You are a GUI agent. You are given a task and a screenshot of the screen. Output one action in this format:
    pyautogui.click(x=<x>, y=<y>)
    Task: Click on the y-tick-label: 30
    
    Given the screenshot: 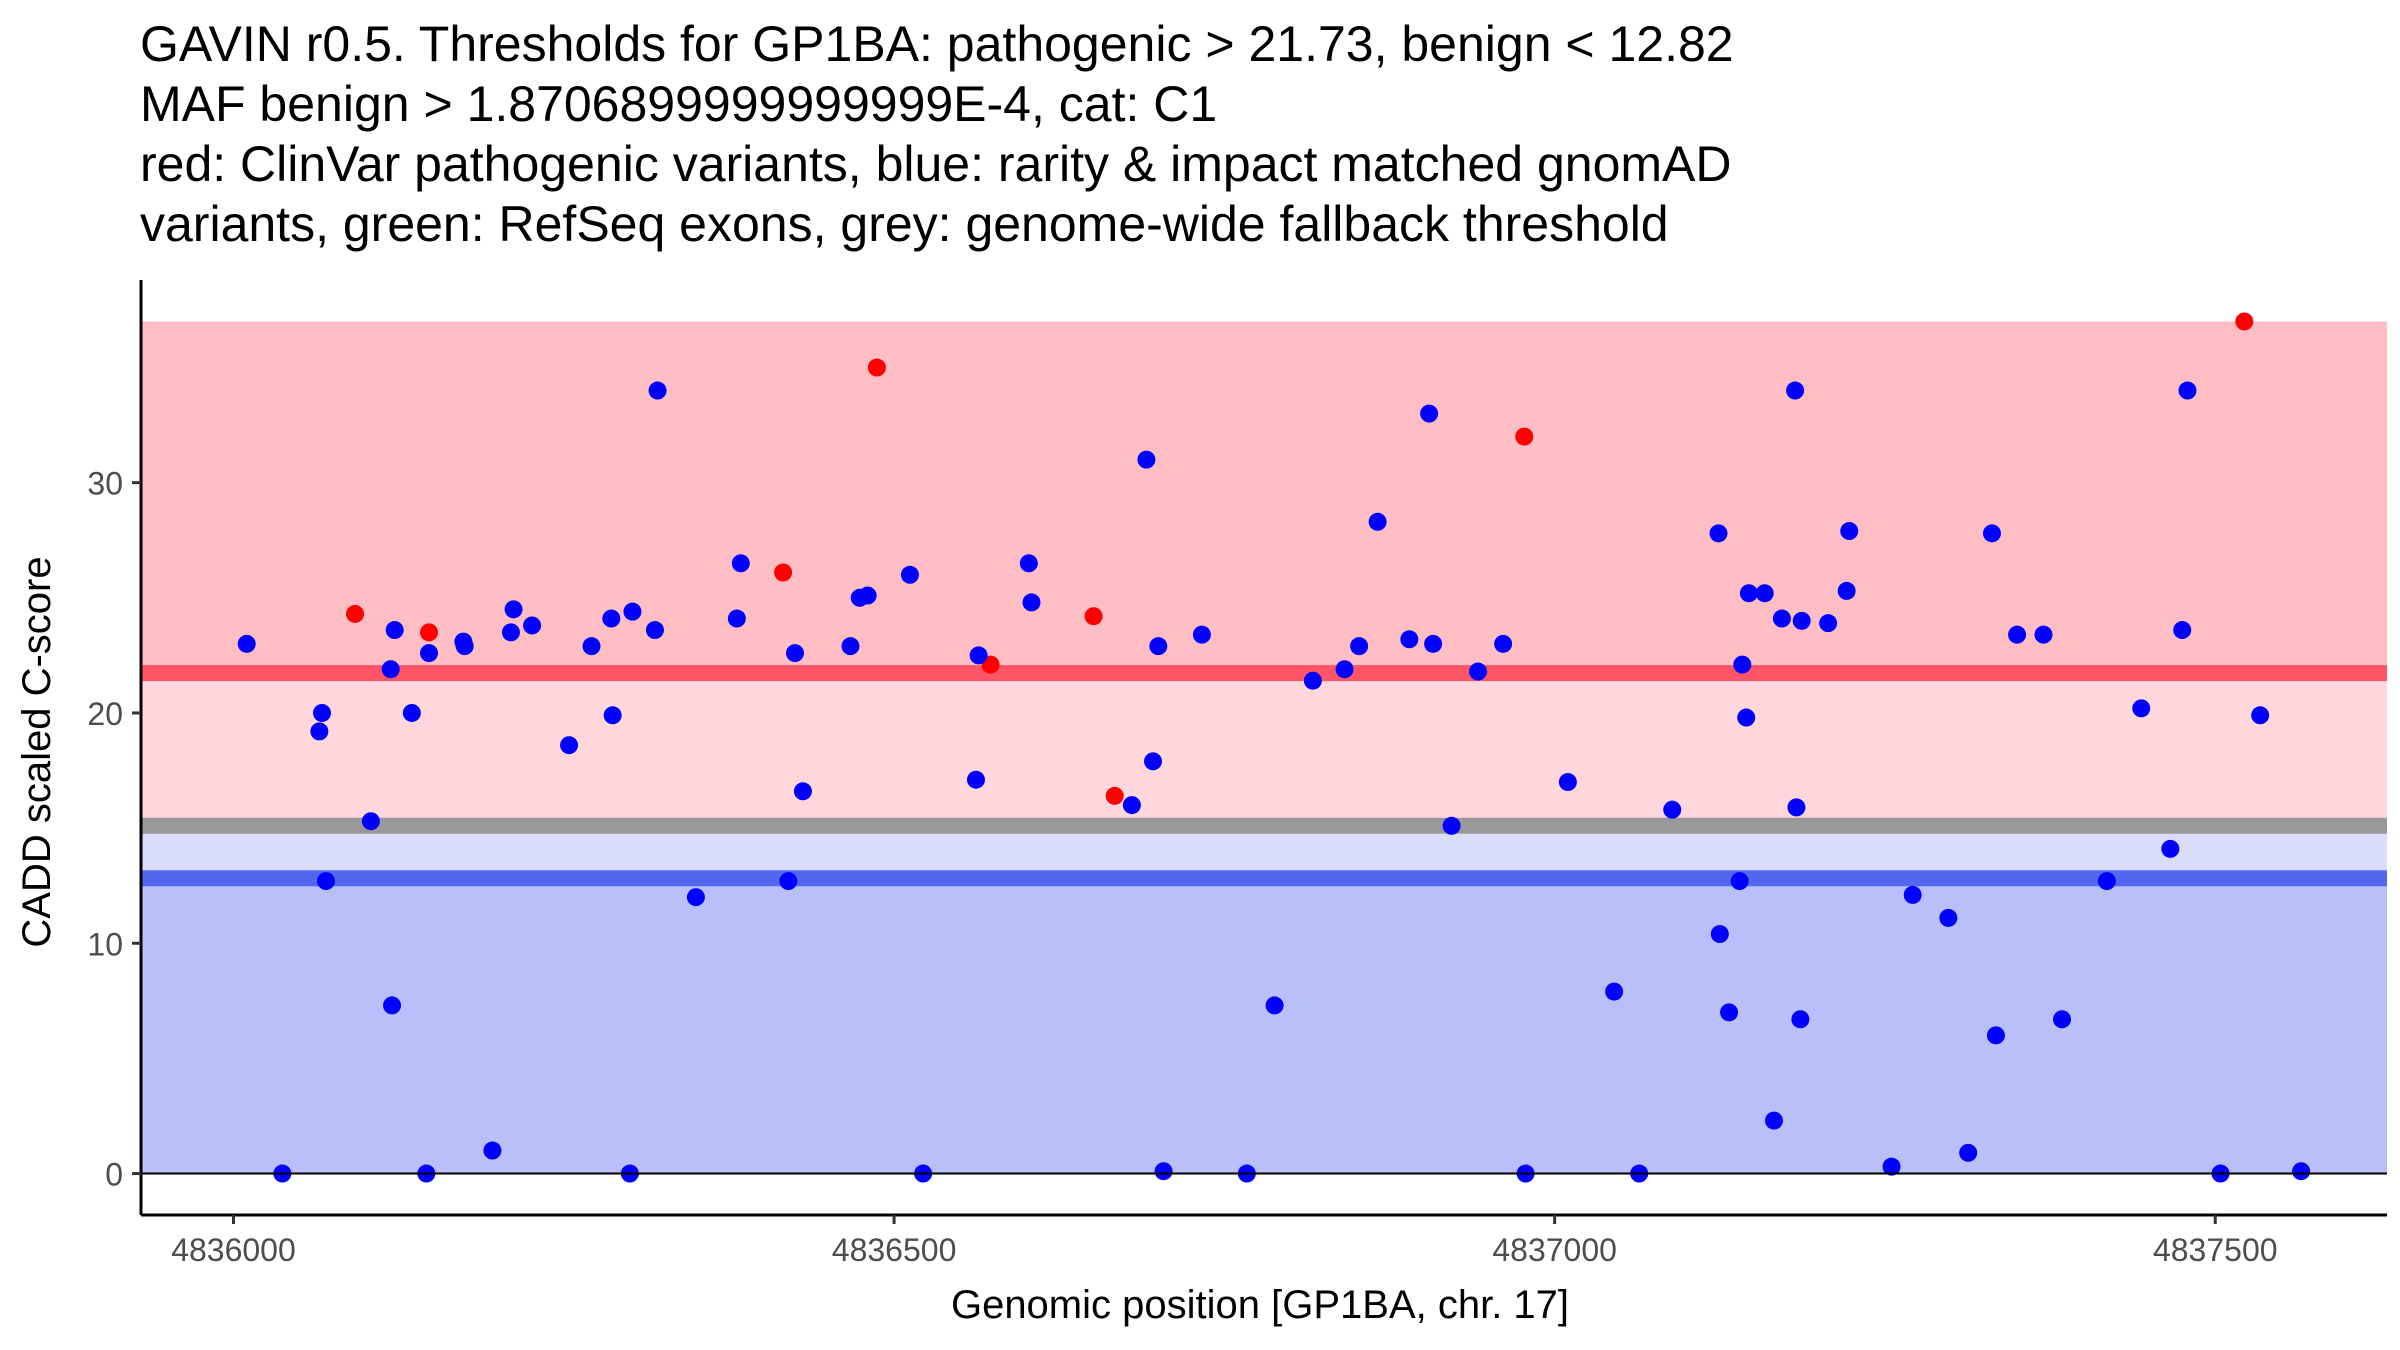 What is the action you would take?
    pyautogui.click(x=105, y=484)
    